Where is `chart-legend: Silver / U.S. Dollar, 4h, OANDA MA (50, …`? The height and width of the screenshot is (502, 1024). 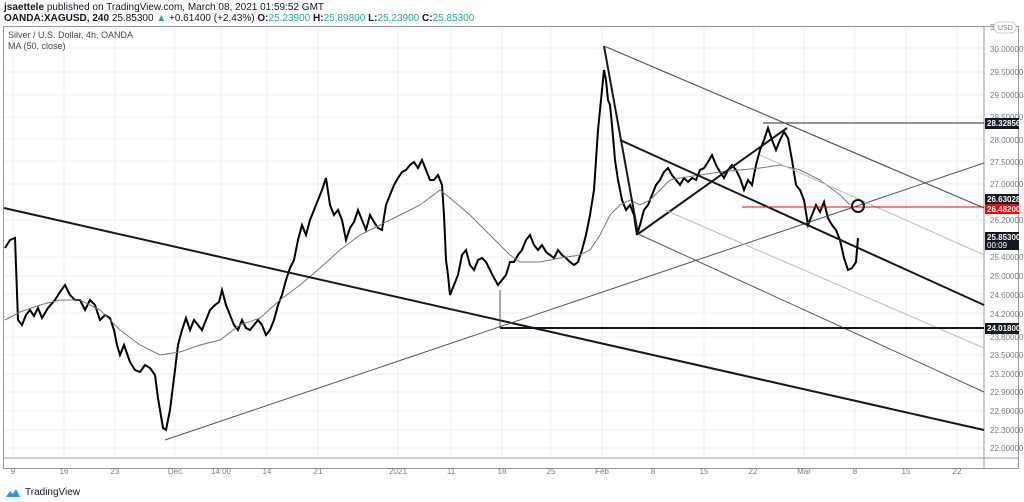 chart-legend: Silver / U.S. Dollar, 4h, OANDA MA (50, … is located at coordinates (70, 41).